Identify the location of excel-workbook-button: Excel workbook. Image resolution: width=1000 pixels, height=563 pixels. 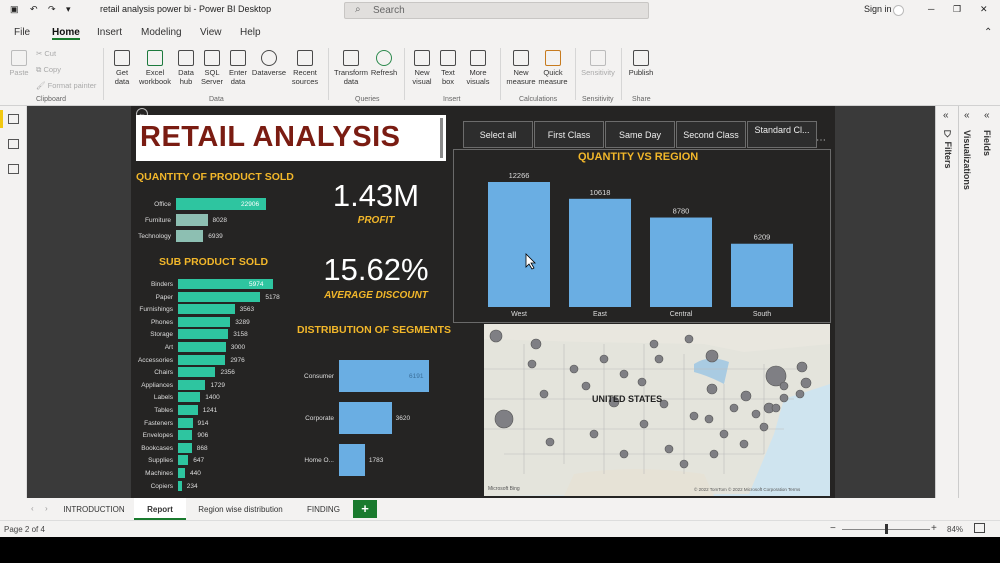
(155, 68).